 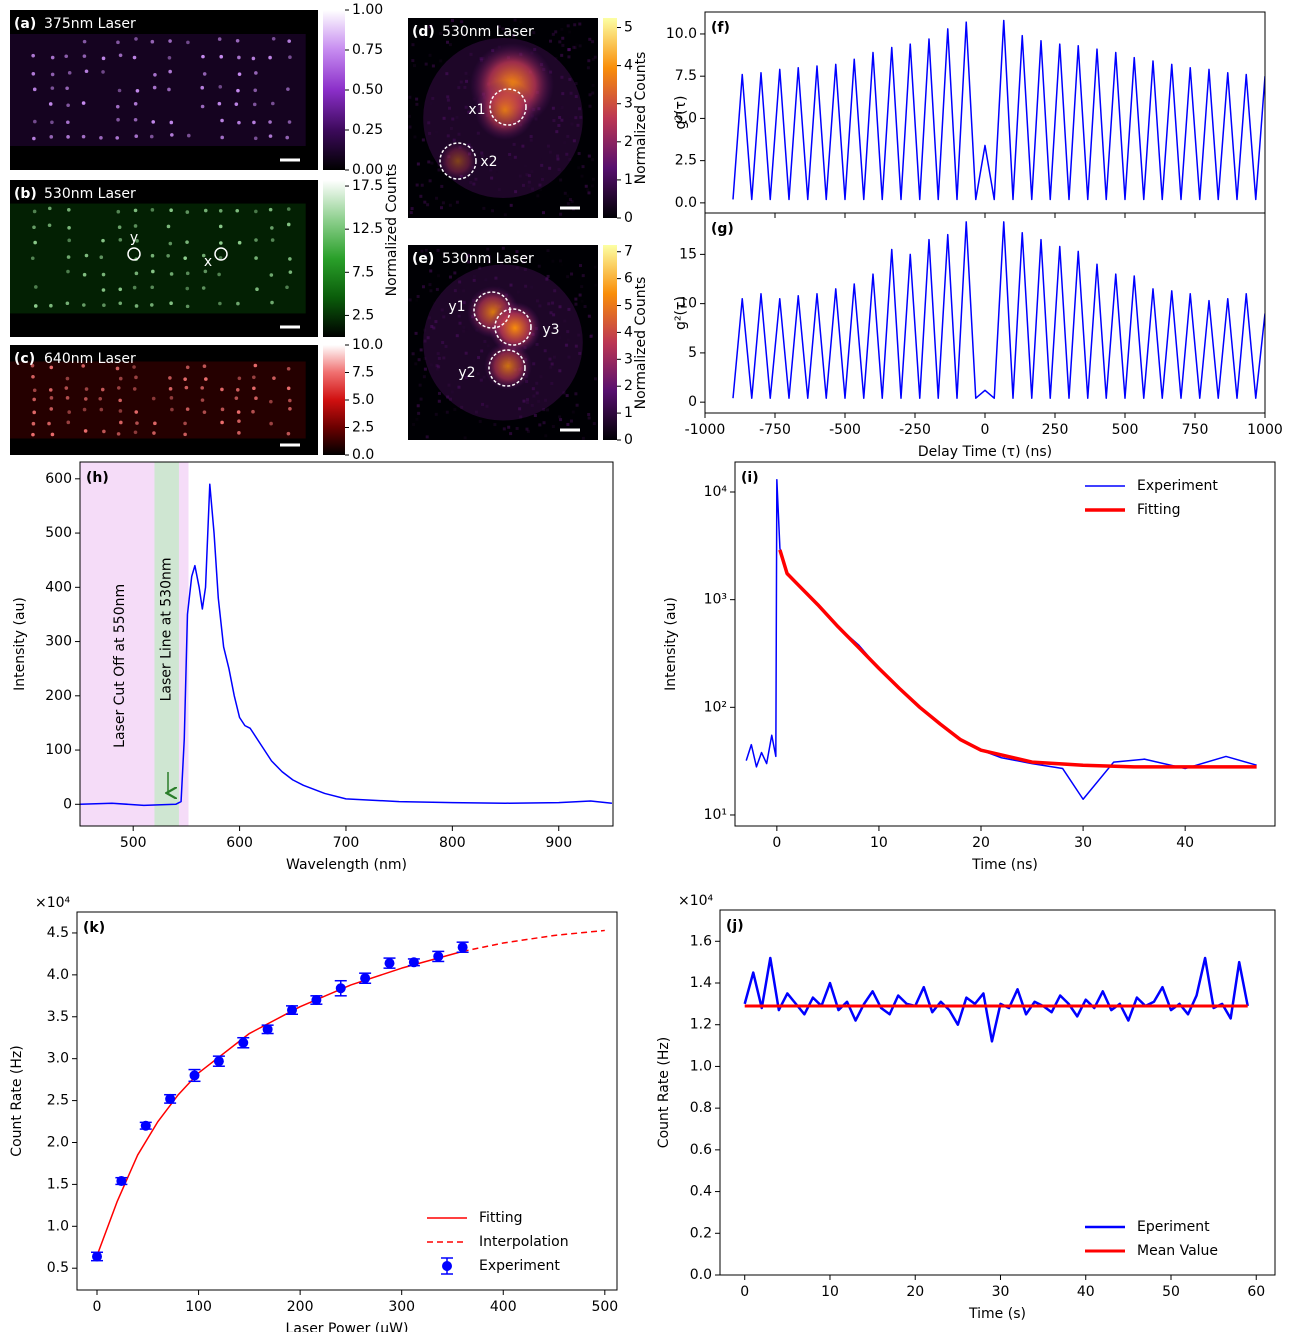 What do you see at coordinates (90, 359) in the screenshot?
I see `image-title: 640nm Laser` at bounding box center [90, 359].